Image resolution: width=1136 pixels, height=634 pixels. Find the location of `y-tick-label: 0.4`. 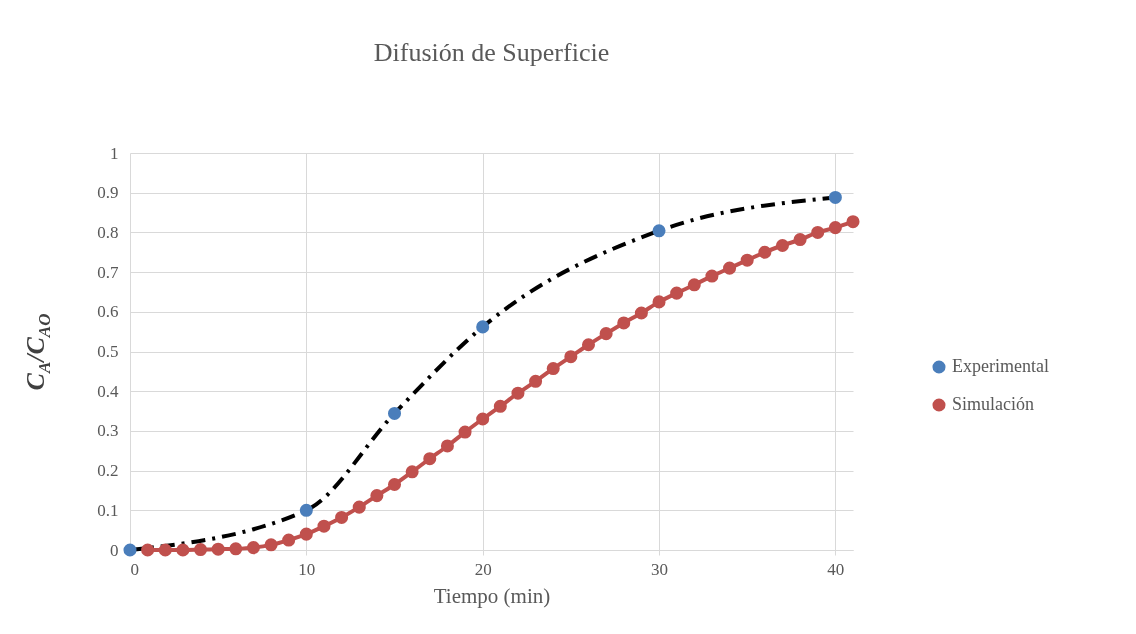

y-tick-label: 0.4 is located at coordinates (108, 391).